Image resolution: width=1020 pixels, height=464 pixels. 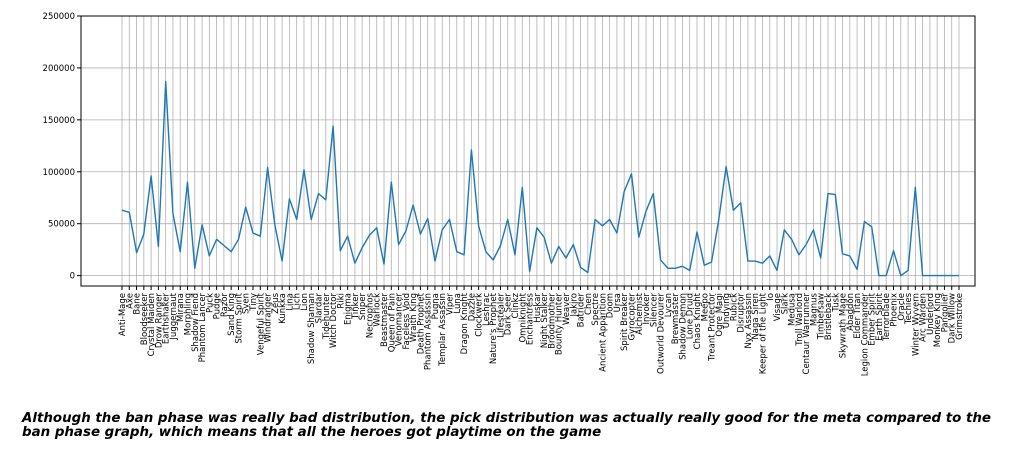 I want to click on x-tick-label: Viper, so click(x=451, y=303).